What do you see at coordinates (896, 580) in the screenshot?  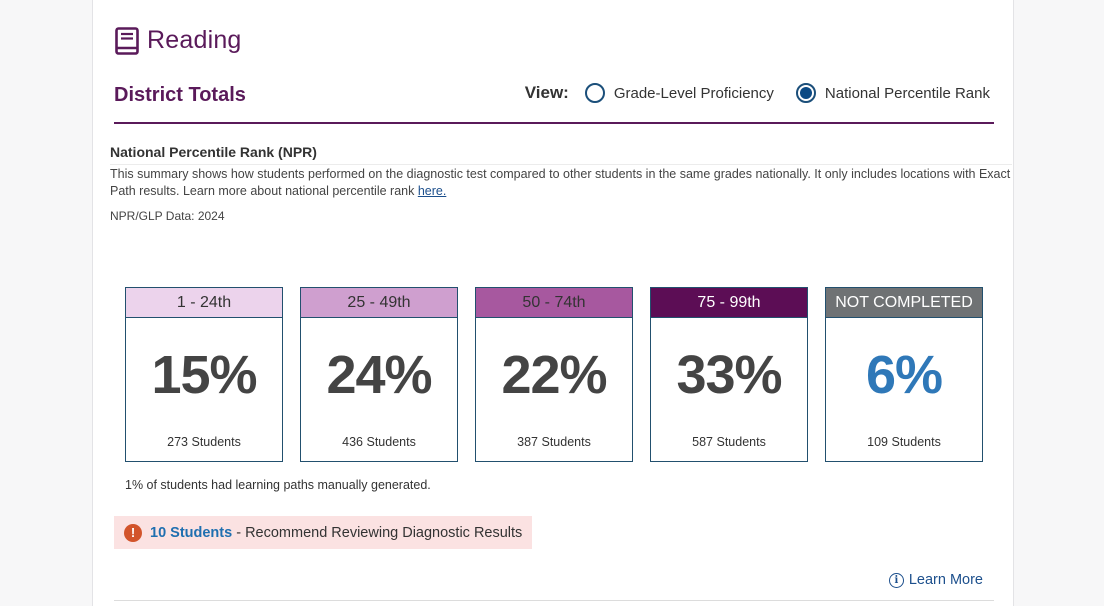 I see `info-icon: i` at bounding box center [896, 580].